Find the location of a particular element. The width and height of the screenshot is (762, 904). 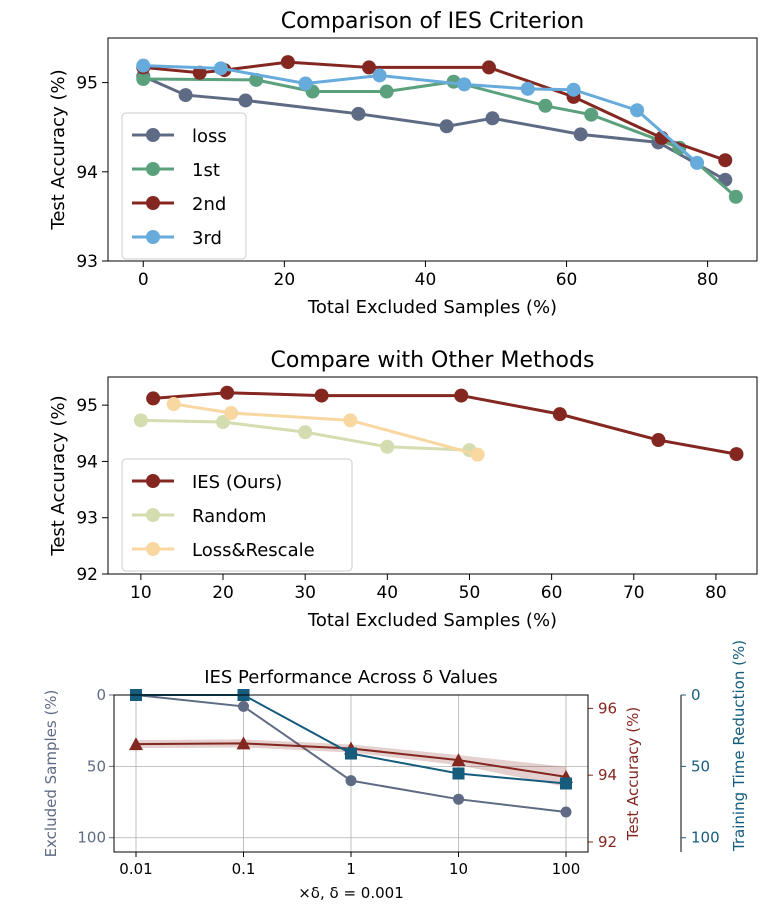

series-random is located at coordinates (305, 435).